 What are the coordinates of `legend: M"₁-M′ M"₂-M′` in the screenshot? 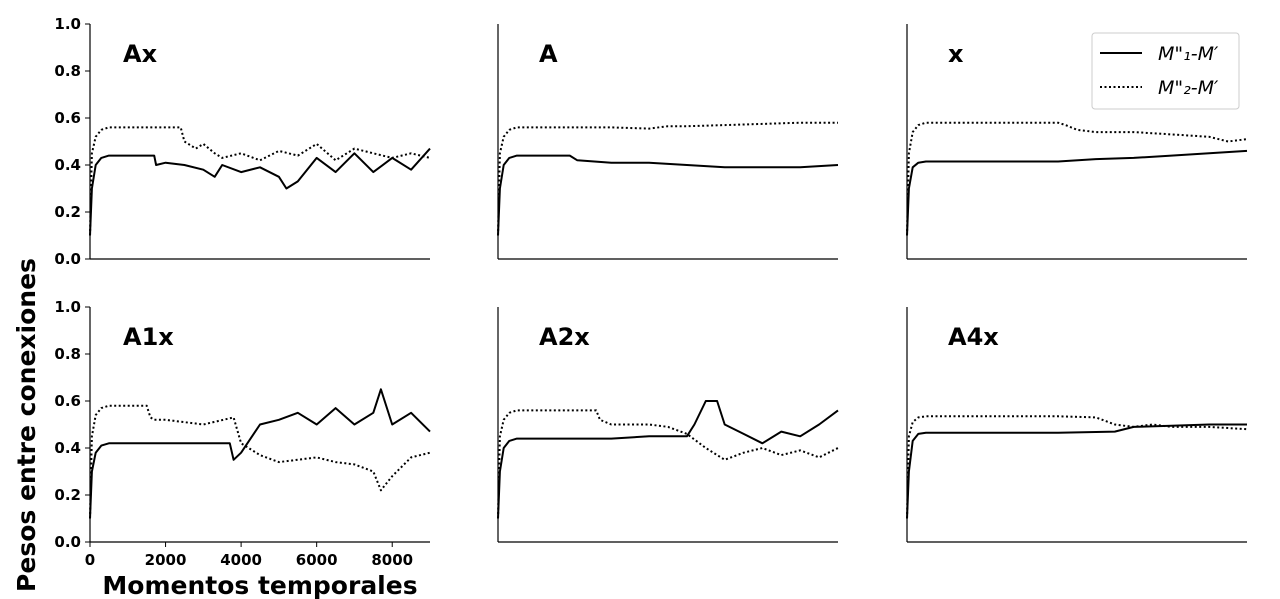 It's located at (1165, 71).